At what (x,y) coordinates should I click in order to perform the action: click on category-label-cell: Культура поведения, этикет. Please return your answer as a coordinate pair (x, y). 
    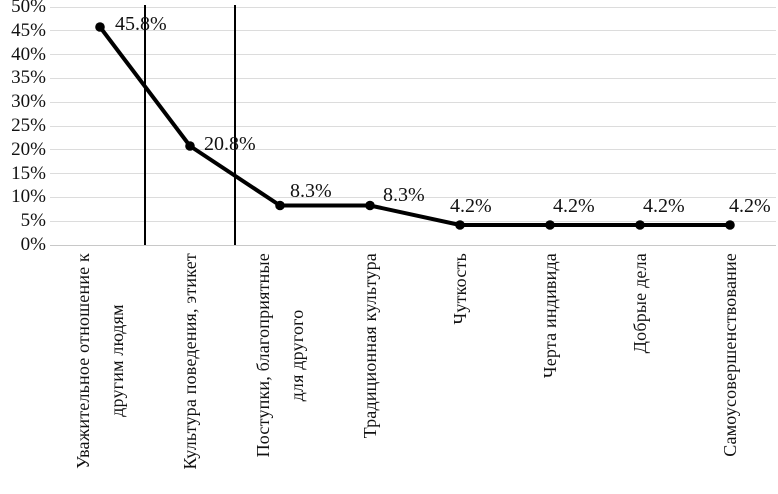
    Looking at the image, I should click on (190, 373).